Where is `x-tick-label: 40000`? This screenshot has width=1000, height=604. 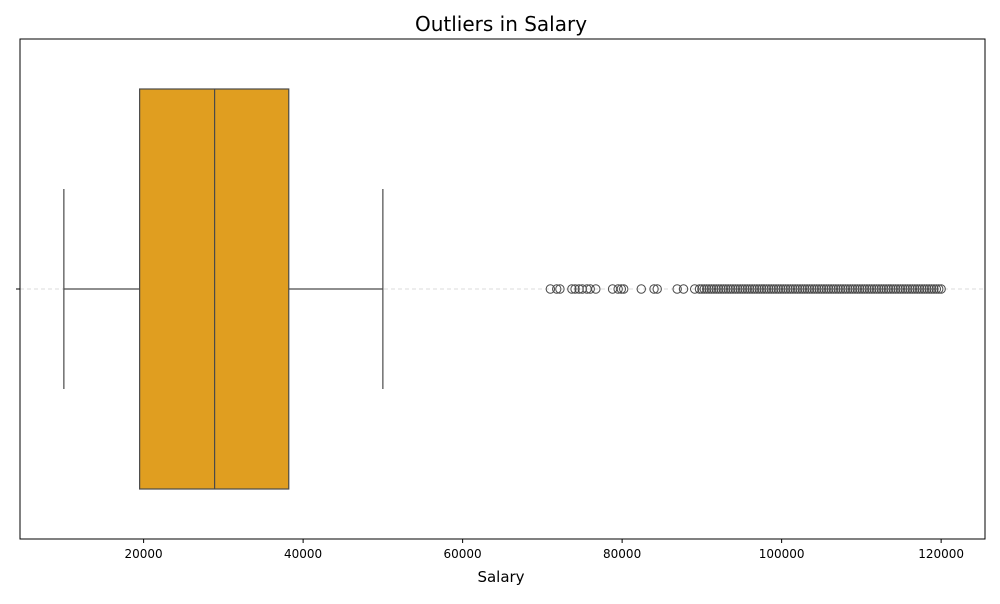
x-tick-label: 40000 is located at coordinates (303, 554).